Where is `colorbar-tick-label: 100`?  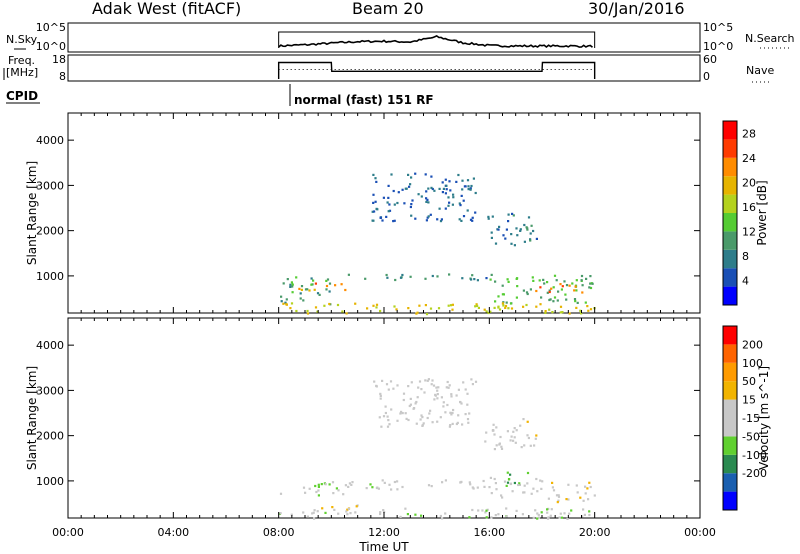
colorbar-tick-label: 100 is located at coordinates (752, 363).